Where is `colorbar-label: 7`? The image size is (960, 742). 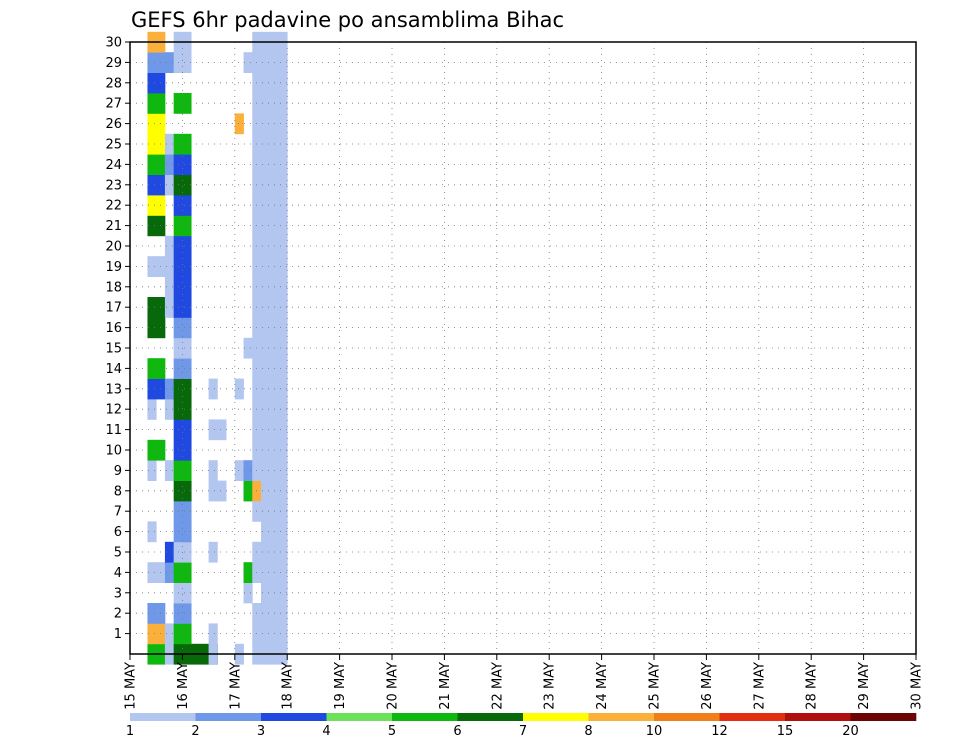 colorbar-label: 7 is located at coordinates (523, 731).